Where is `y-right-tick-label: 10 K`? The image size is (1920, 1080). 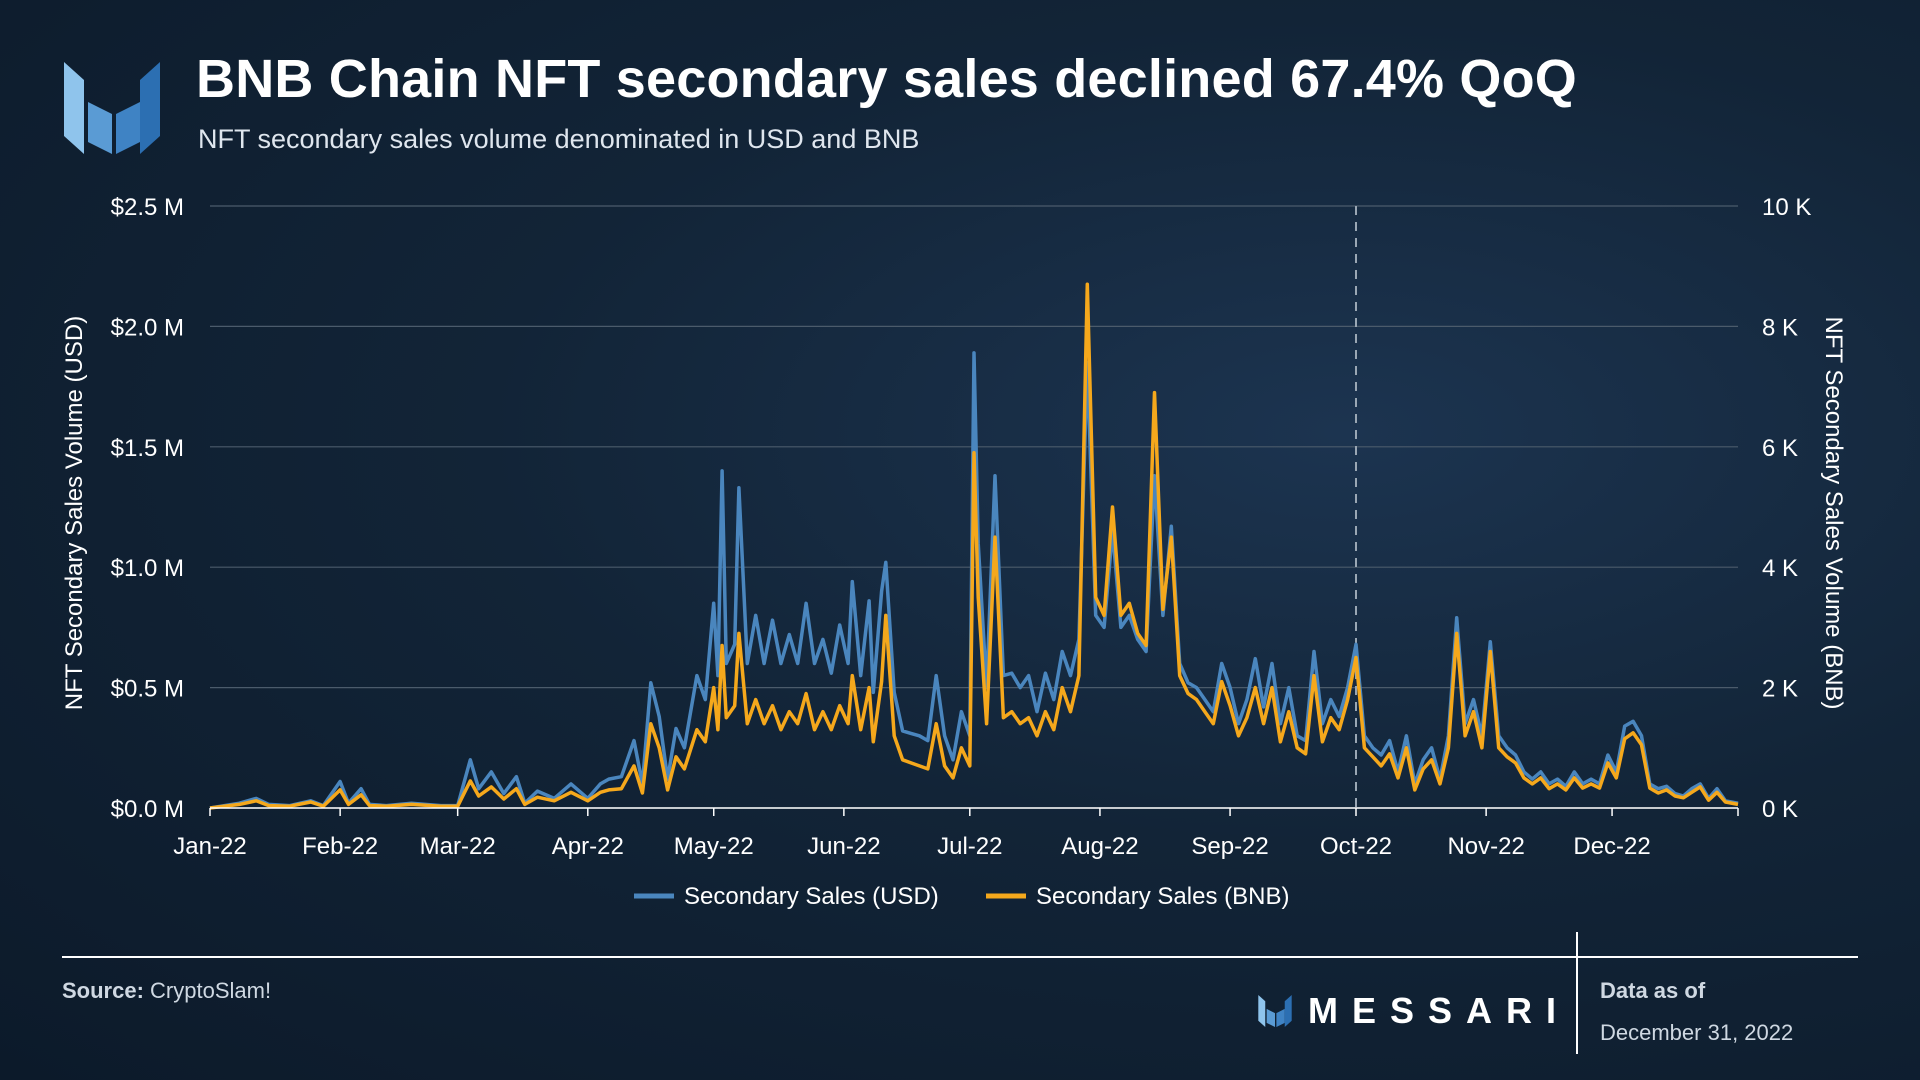 y-right-tick-label: 10 K is located at coordinates (1786, 207).